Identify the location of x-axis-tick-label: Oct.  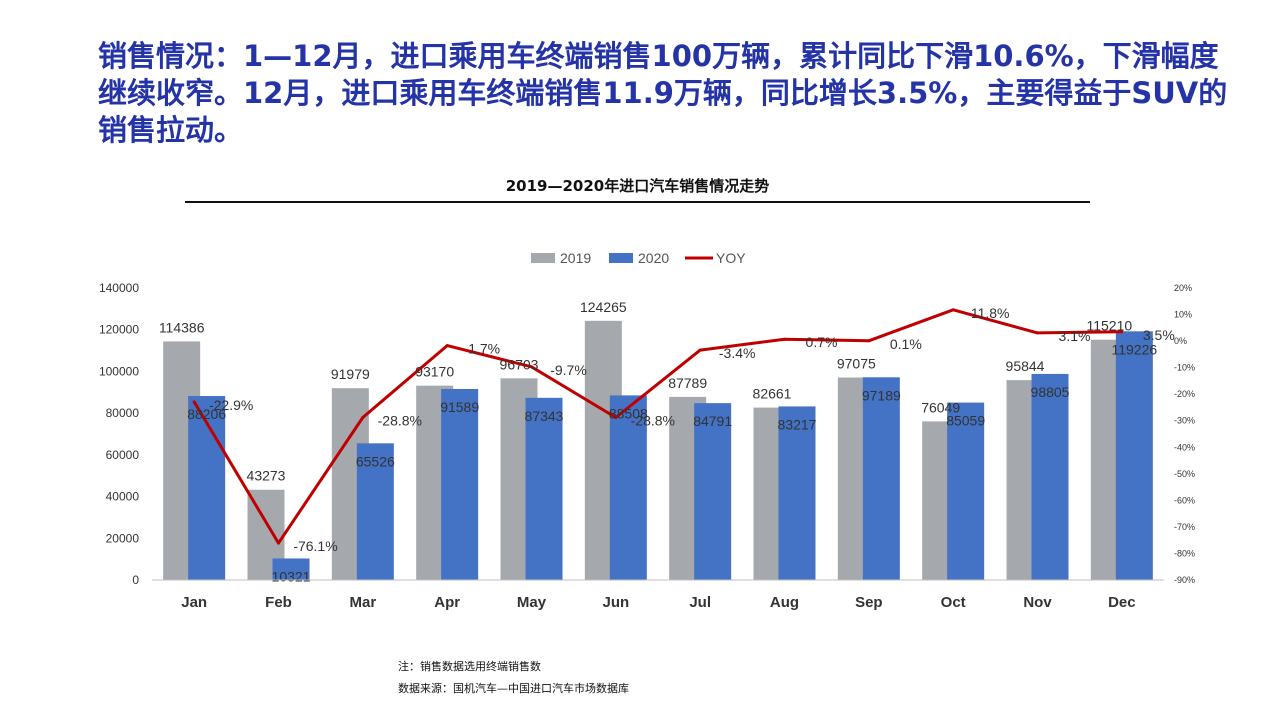
(953, 602).